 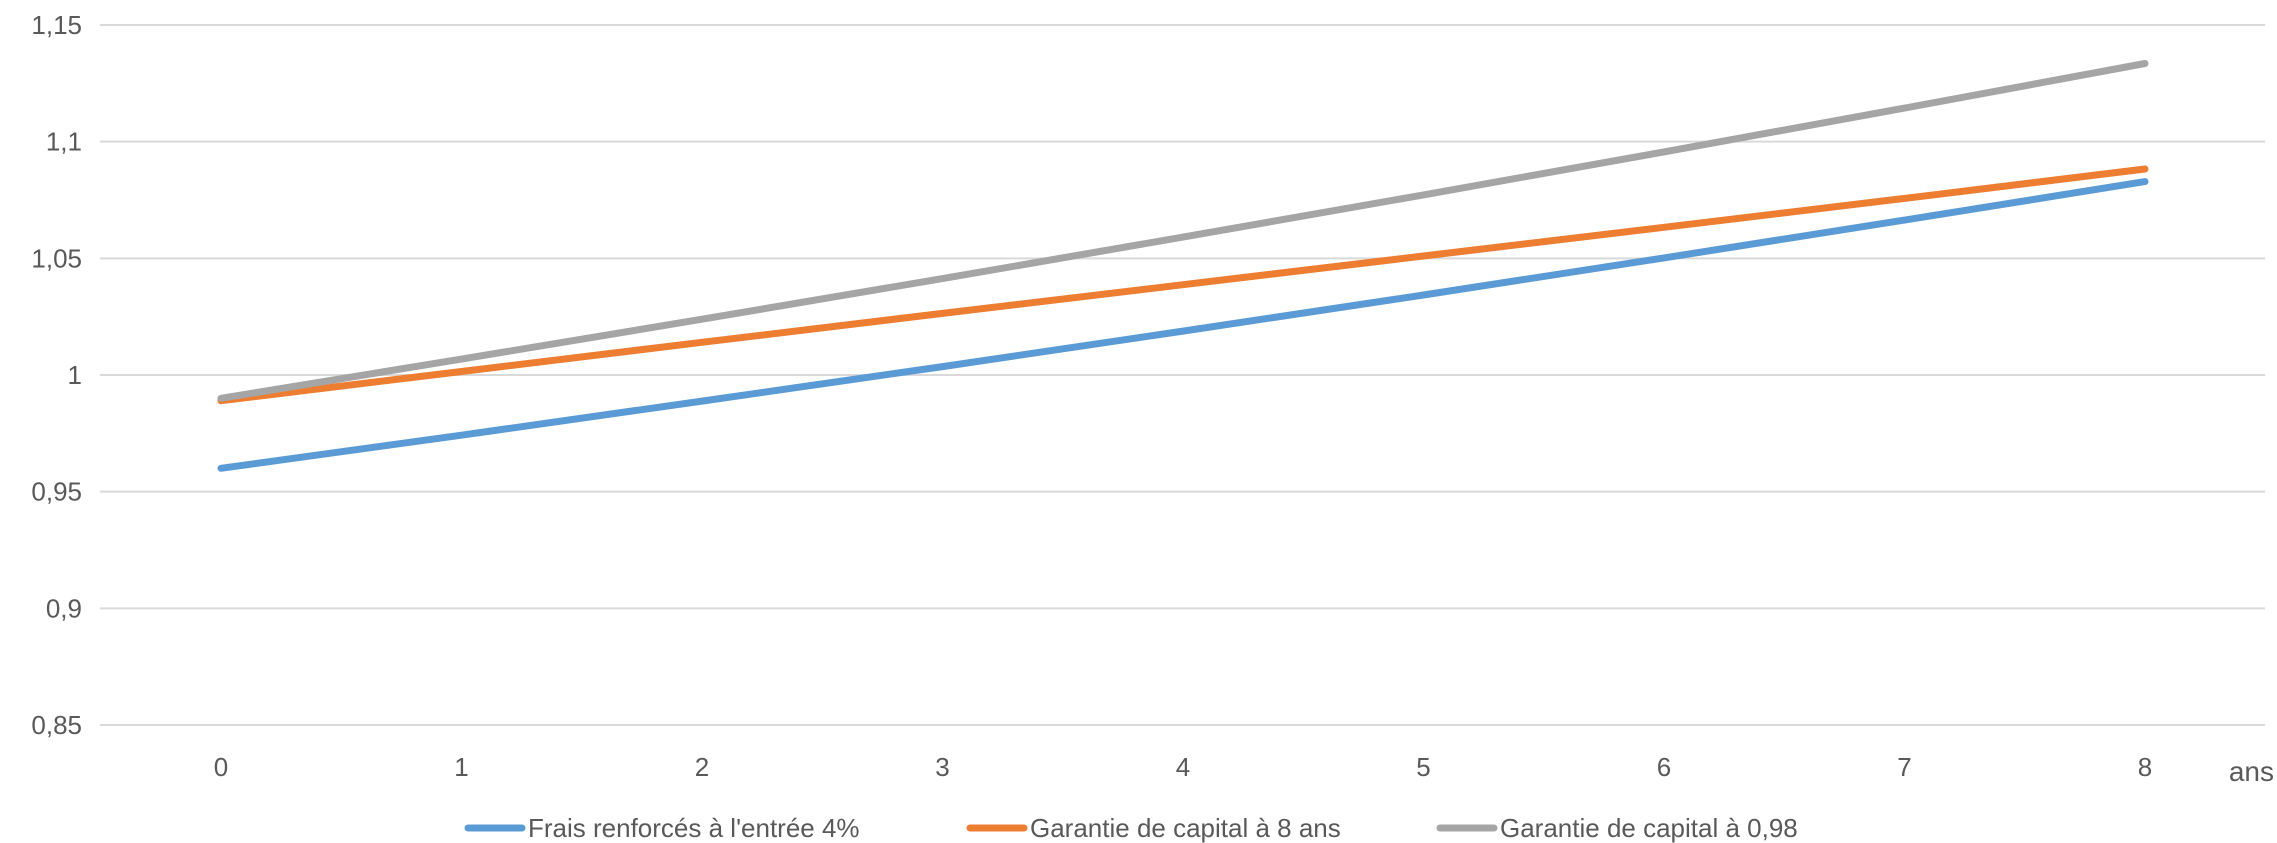 I want to click on y-tick-label: 0,9, so click(x=64, y=608).